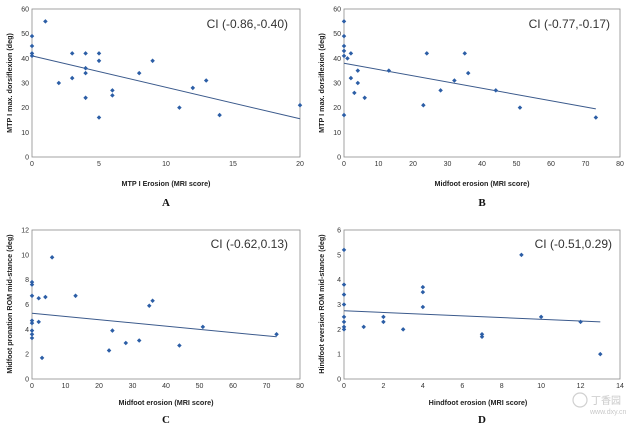  What do you see at coordinates (608, 412) in the screenshot?
I see `watermark-url: www.dxy.cn` at bounding box center [608, 412].